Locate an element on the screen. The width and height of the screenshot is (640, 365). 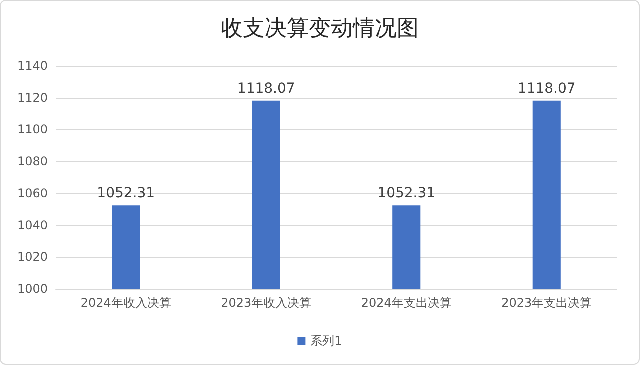
x-tick-label: 2023年收入决算 is located at coordinates (266, 303).